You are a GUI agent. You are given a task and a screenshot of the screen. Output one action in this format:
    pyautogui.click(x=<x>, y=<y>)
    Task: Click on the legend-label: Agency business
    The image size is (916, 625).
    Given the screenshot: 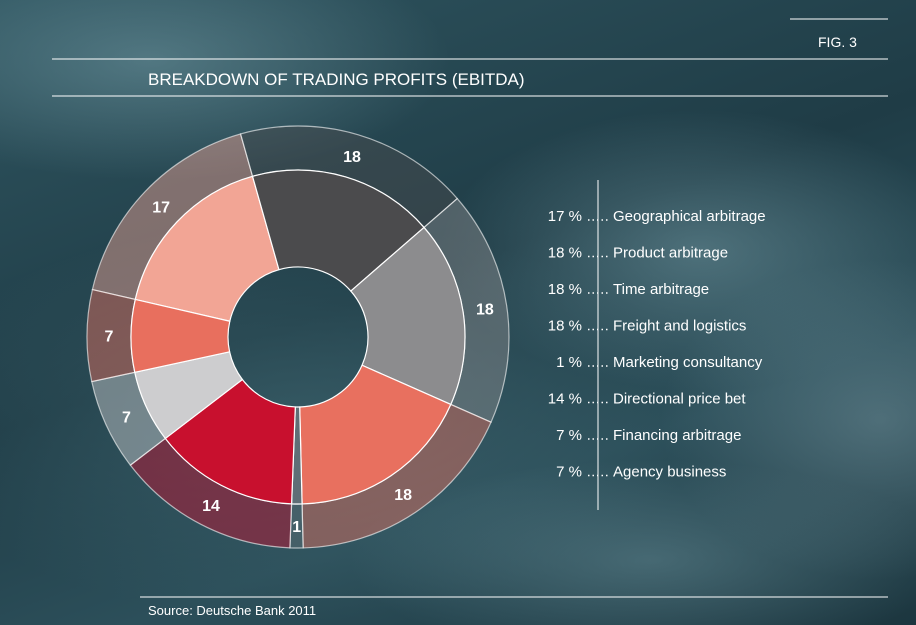 What is the action you would take?
    pyautogui.click(x=669, y=472)
    